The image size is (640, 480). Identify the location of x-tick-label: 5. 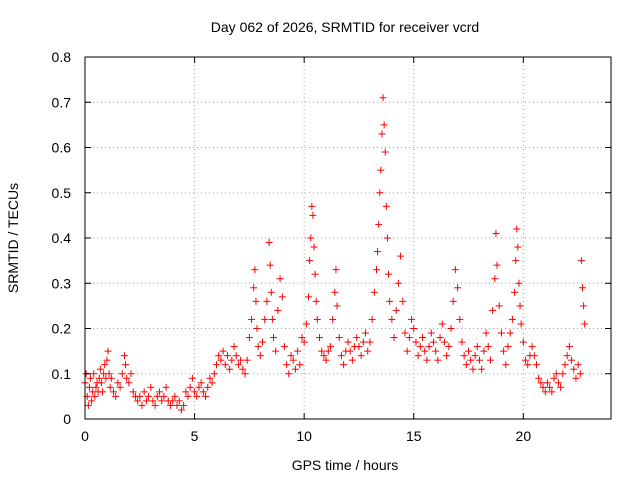
(195, 436).